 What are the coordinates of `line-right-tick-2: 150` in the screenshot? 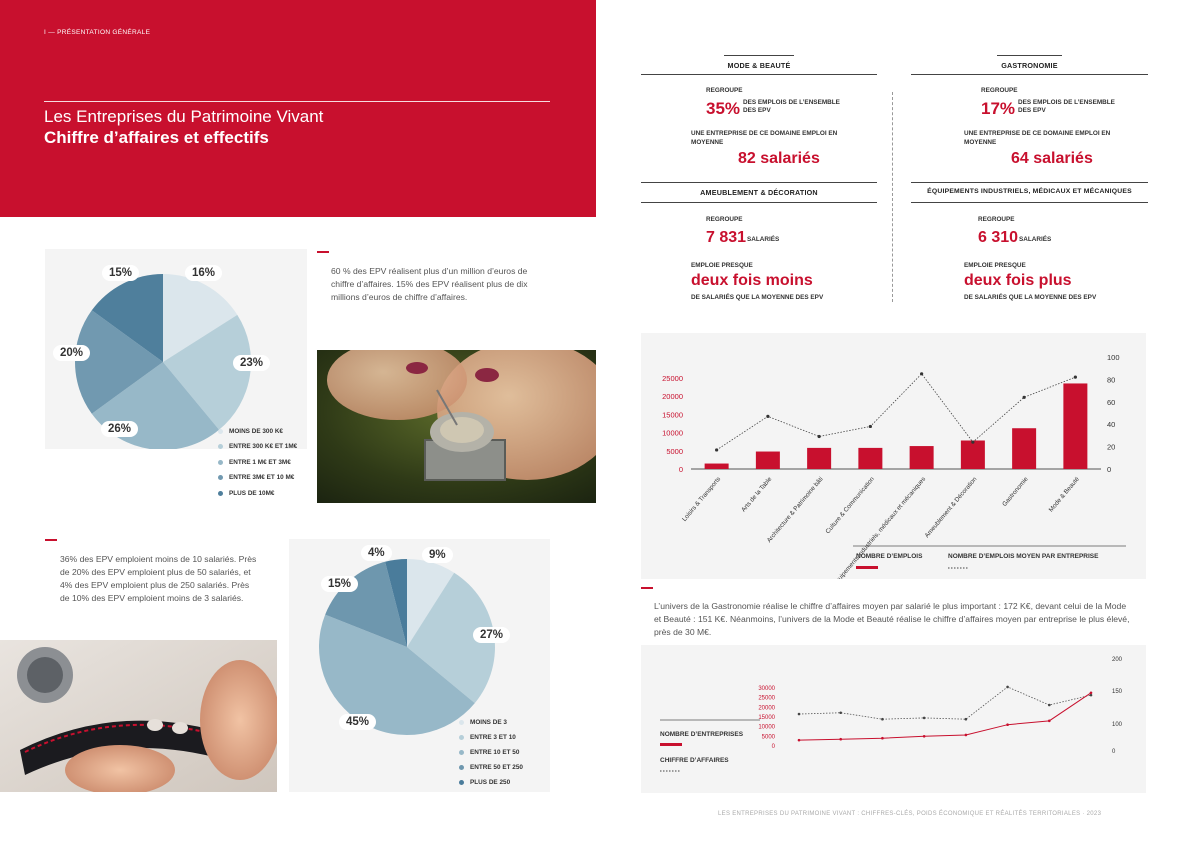 It's located at (1117, 692).